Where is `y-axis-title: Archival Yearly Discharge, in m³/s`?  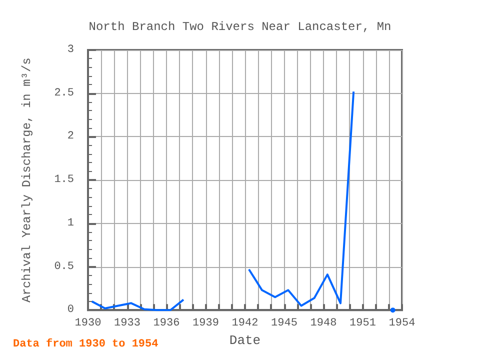 y-axis-title: Archival Yearly Discharge, in m³/s is located at coordinates (27, 180).